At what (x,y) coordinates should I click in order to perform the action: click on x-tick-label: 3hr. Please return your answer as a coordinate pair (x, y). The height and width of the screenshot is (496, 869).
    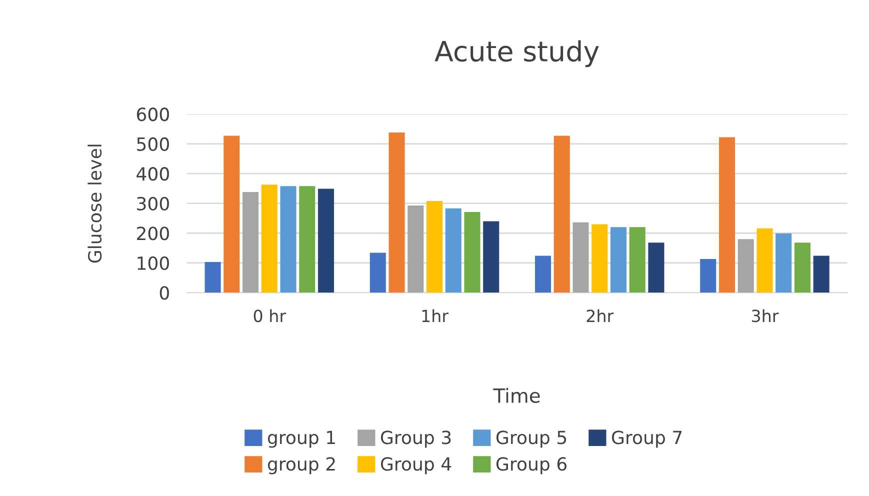
    Looking at the image, I should click on (765, 315).